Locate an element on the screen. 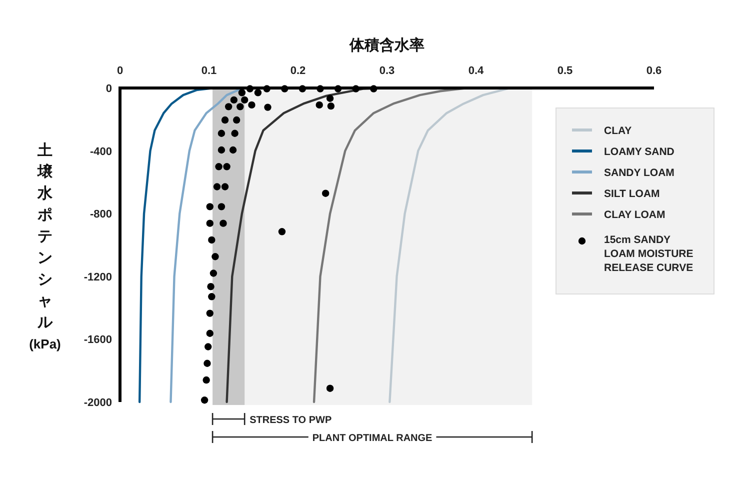 Image resolution: width=748 pixels, height=480 pixels. legend-label: 15cm SANDY LOAM MOISTURE RELEASE CURVE is located at coordinates (649, 254).